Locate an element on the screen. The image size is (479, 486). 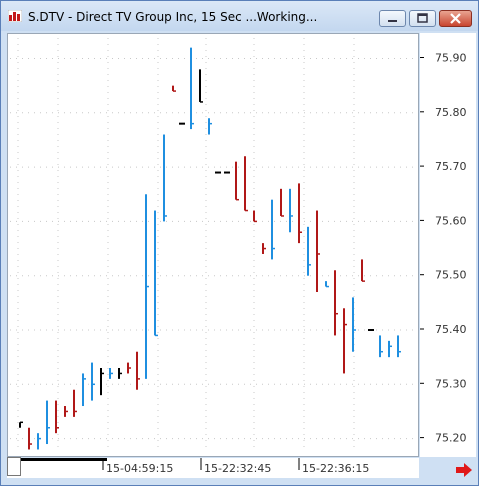
time-axis: 15-04:59:15 15-22:32:45 15-22:36:15 is located at coordinates (213, 468).